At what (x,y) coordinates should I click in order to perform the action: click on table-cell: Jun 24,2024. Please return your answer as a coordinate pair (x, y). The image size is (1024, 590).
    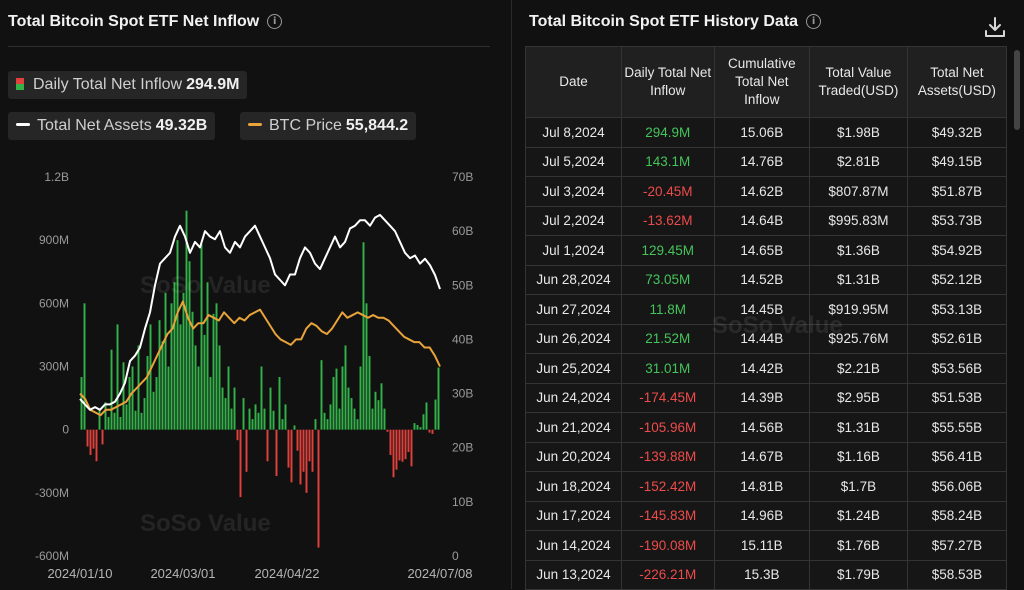
    Looking at the image, I should click on (573, 397).